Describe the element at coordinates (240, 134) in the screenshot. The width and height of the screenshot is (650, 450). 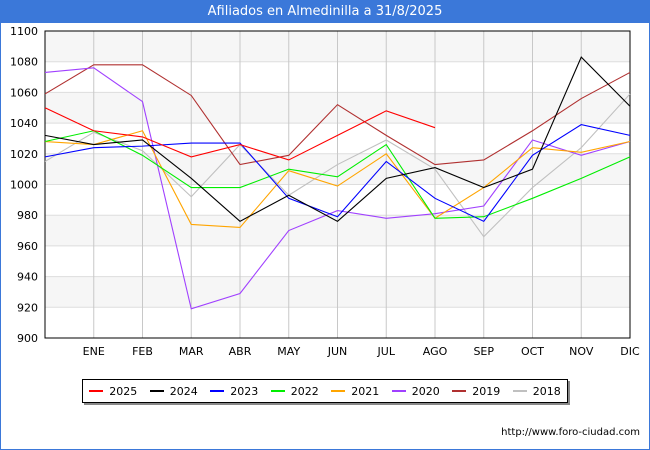
I see `series-line-2025` at that location.